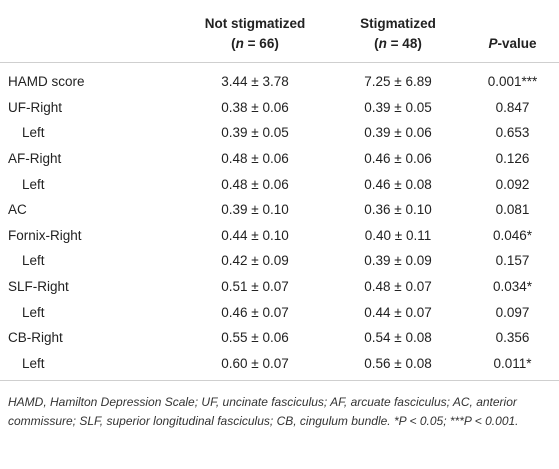  What do you see at coordinates (512, 107) in the screenshot?
I see `cell: 0.847` at bounding box center [512, 107].